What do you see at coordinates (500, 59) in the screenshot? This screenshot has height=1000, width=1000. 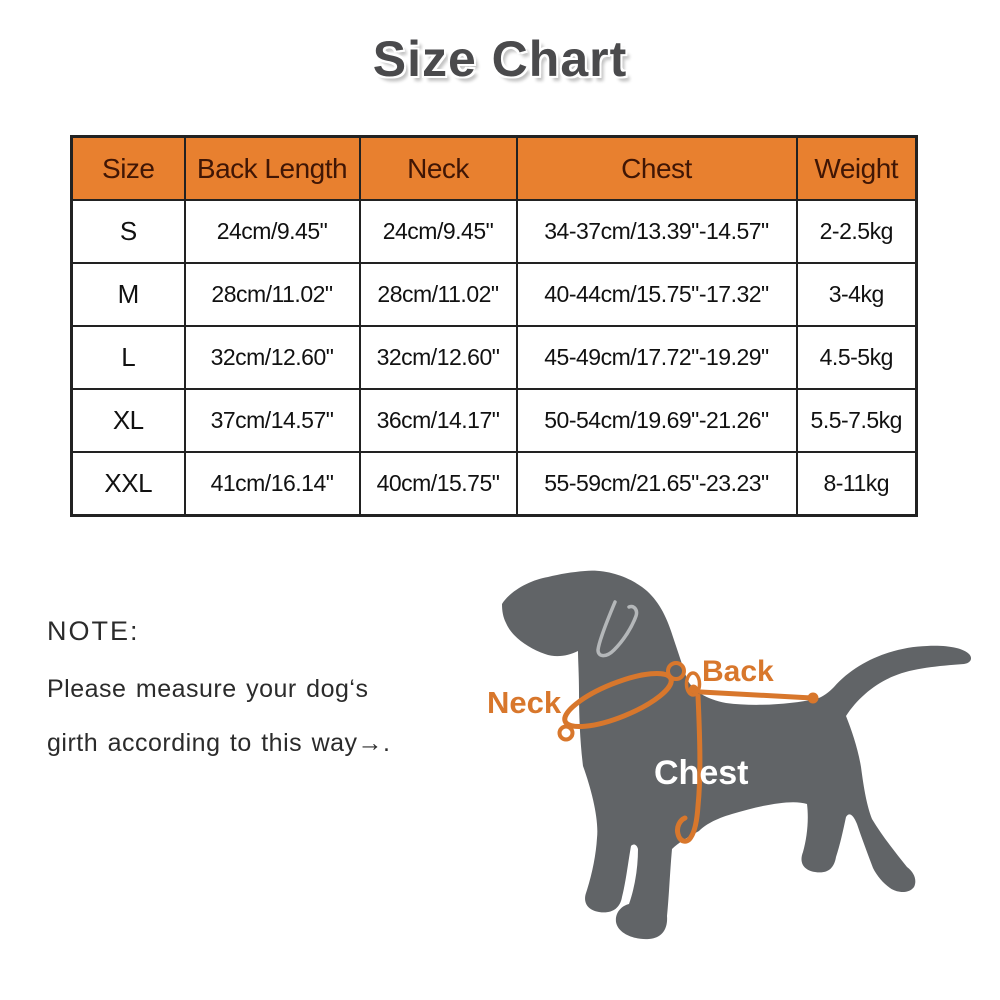 I see `page-title: Size Chart` at bounding box center [500, 59].